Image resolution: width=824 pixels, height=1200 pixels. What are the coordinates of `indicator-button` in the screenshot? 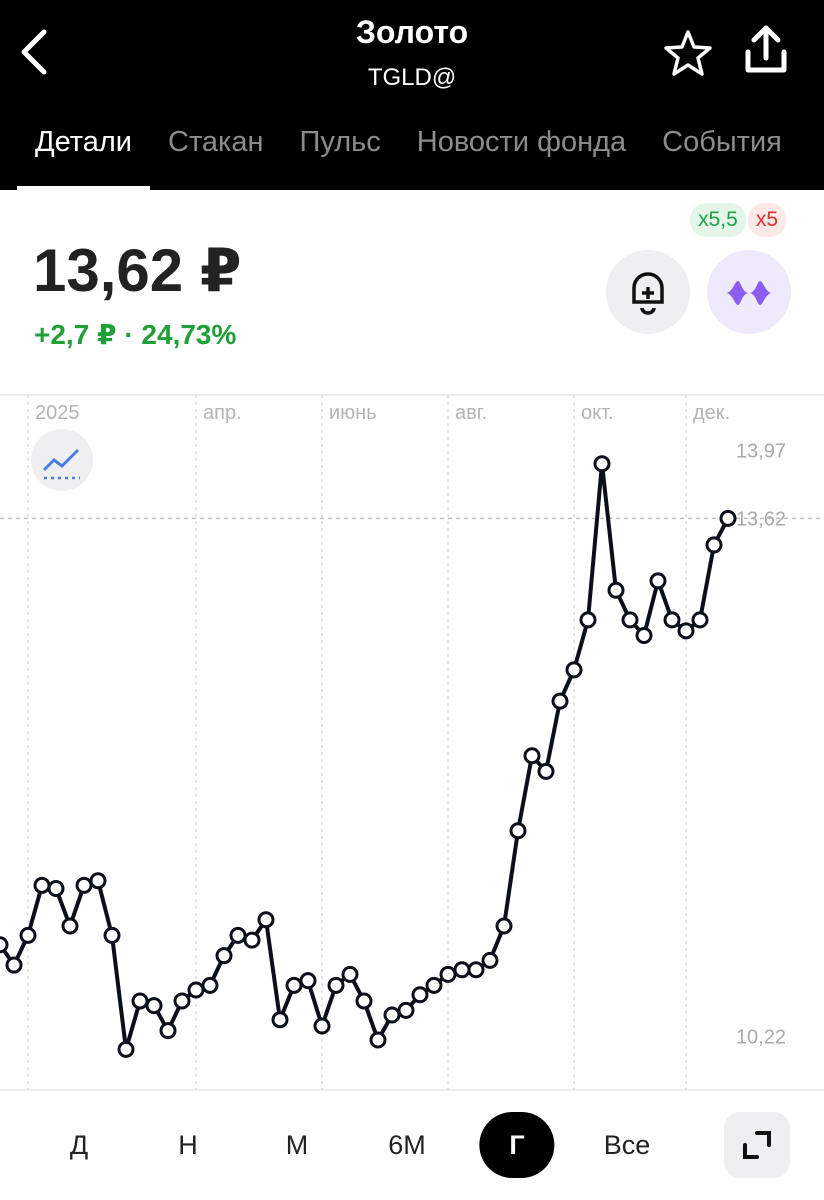 It's located at (62, 460).